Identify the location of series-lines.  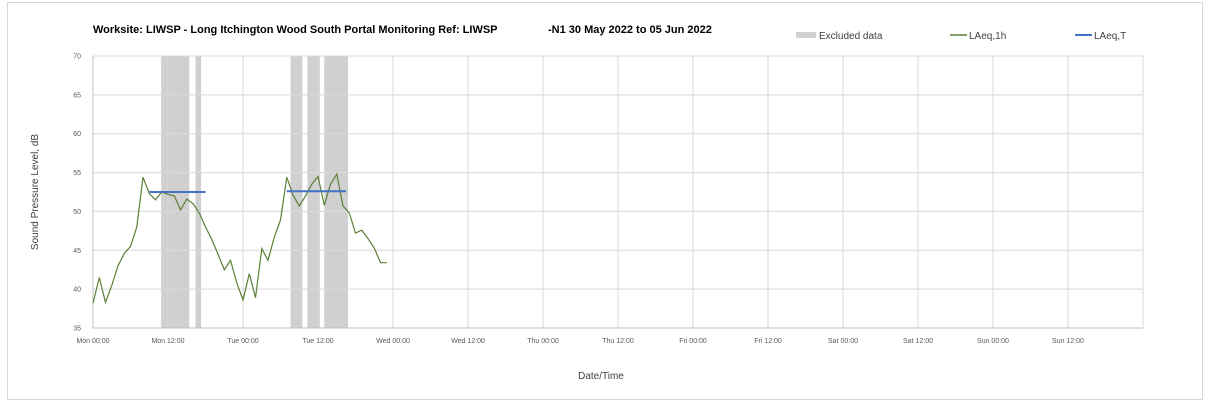
(239, 238).